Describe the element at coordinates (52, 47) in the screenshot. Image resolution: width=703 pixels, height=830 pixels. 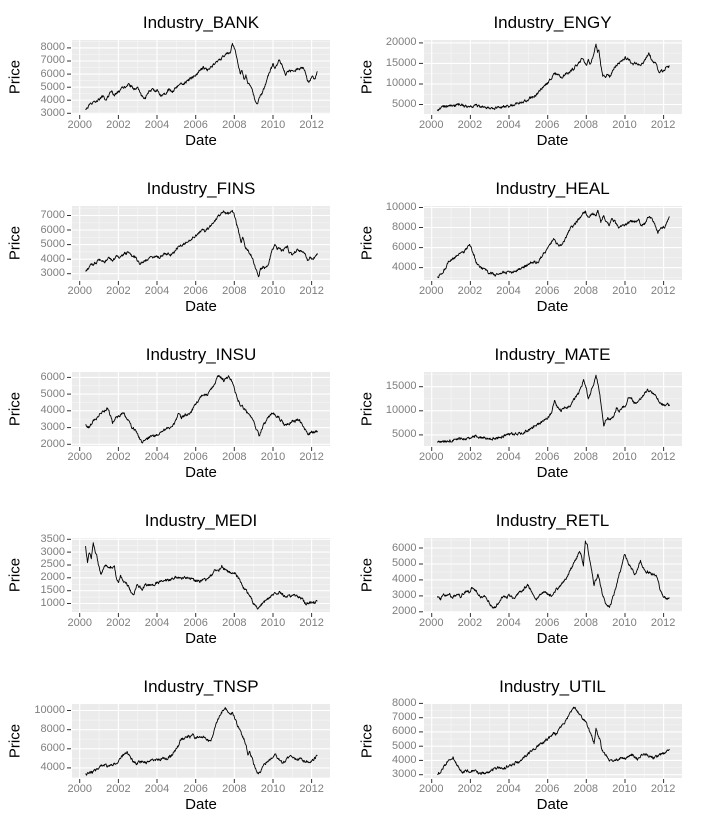
I see `y-tick-label: 8000` at that location.